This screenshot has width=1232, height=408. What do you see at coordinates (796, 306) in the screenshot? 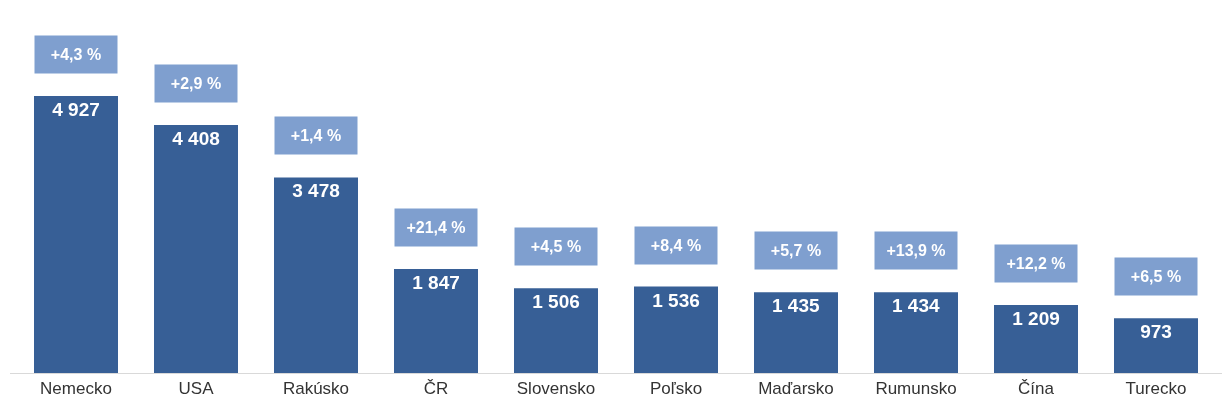
I see `data-label: 1 435` at bounding box center [796, 306].